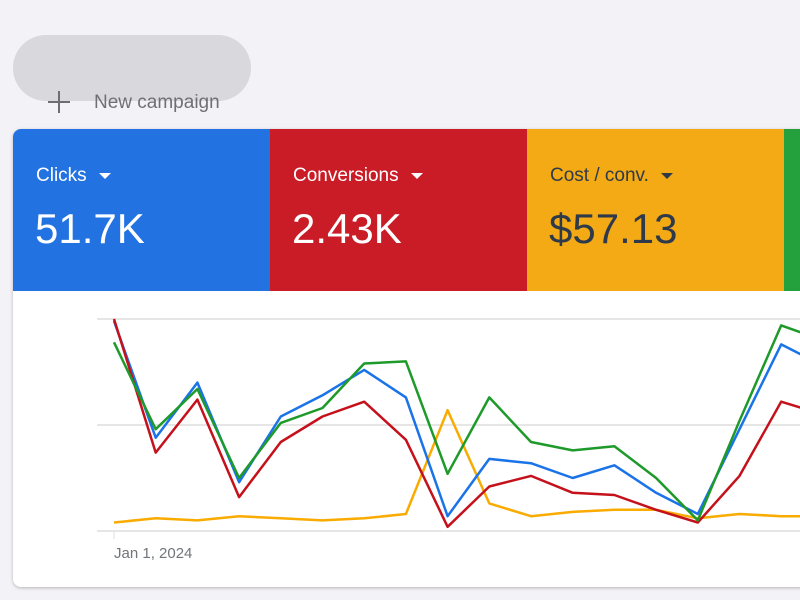 This screenshot has width=800, height=600. What do you see at coordinates (792, 210) in the screenshot?
I see `metric-tile-fourth` at bounding box center [792, 210].